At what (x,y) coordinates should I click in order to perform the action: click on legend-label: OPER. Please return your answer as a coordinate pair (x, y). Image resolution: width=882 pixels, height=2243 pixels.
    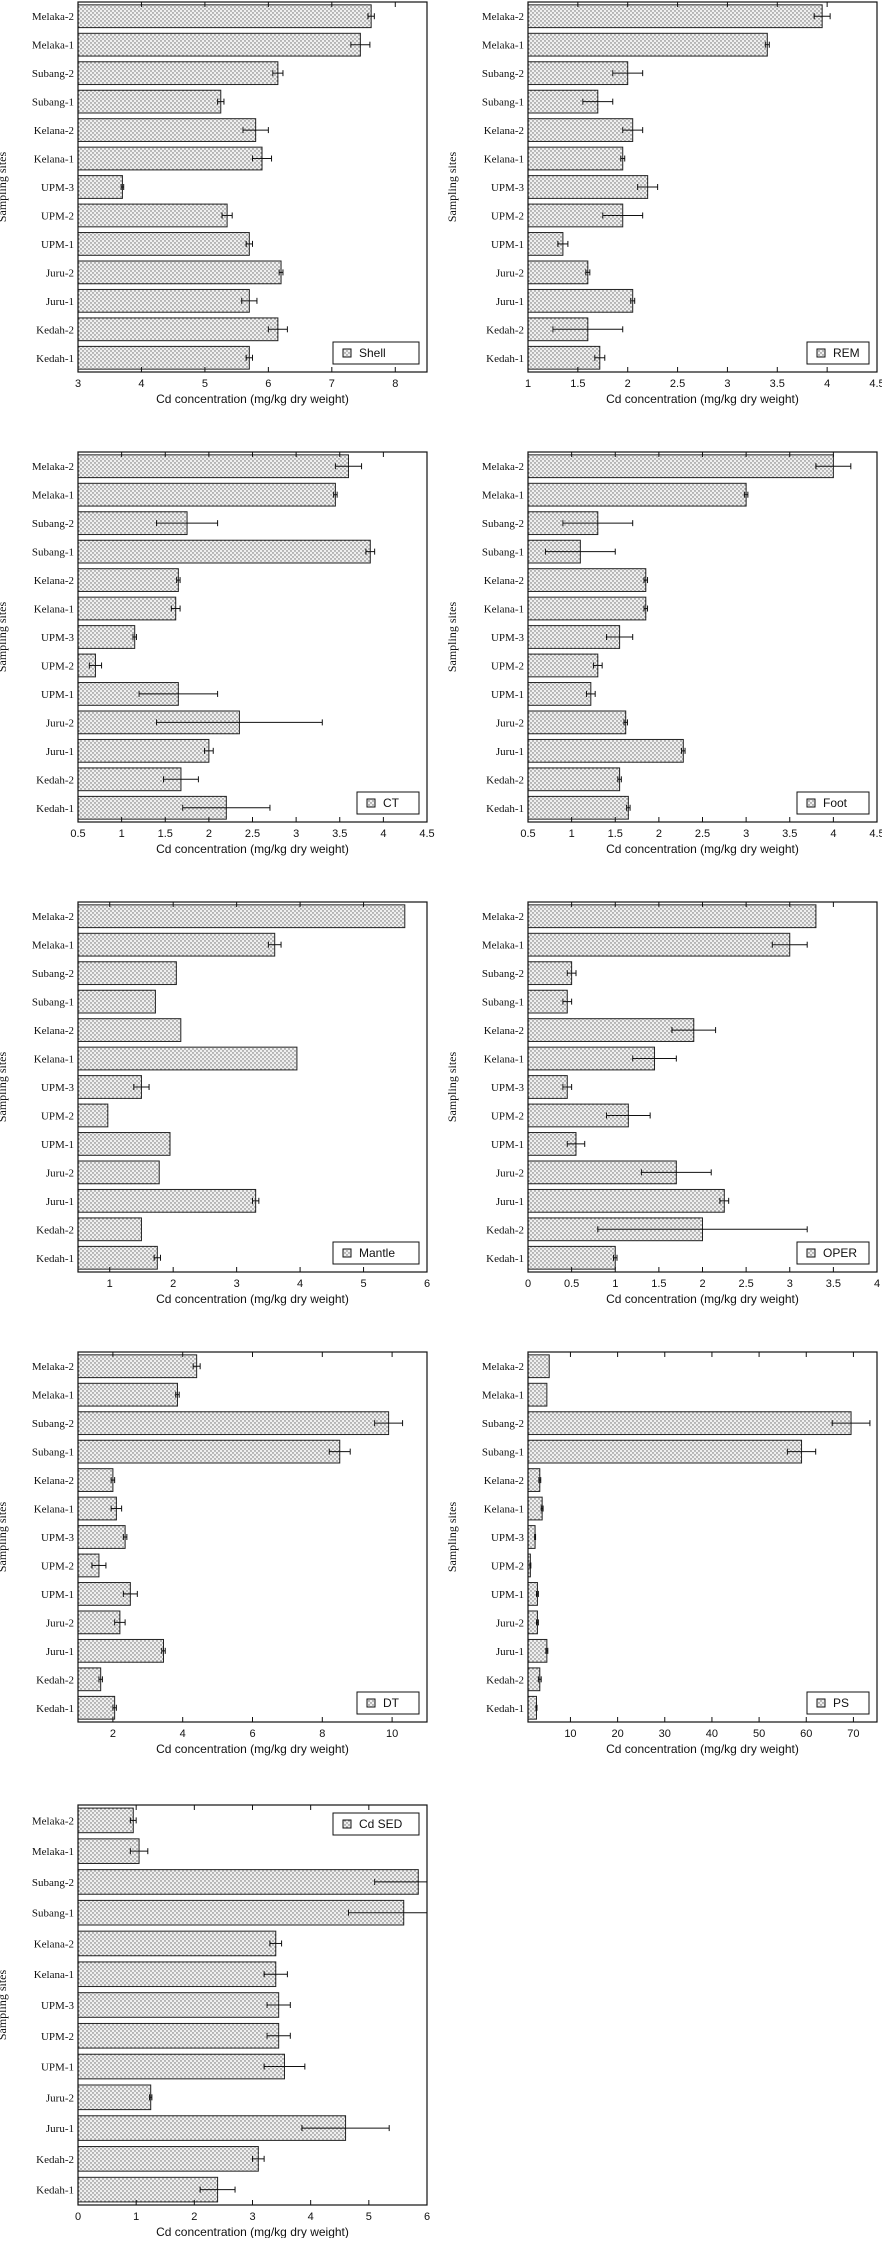
    Looking at the image, I should click on (840, 1253).